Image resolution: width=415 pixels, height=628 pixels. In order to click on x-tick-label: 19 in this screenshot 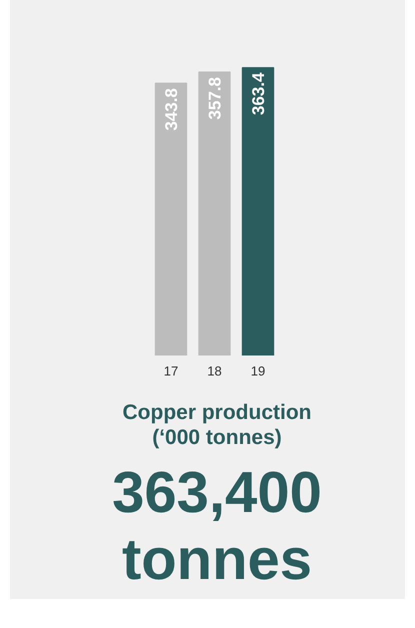, I will do `click(258, 371)`.